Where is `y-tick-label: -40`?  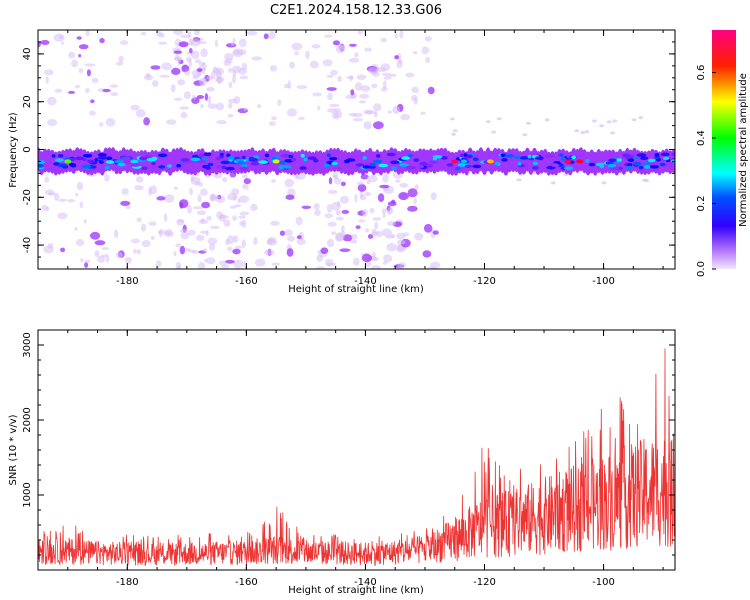
y-tick-label: -40 is located at coordinates (27, 245).